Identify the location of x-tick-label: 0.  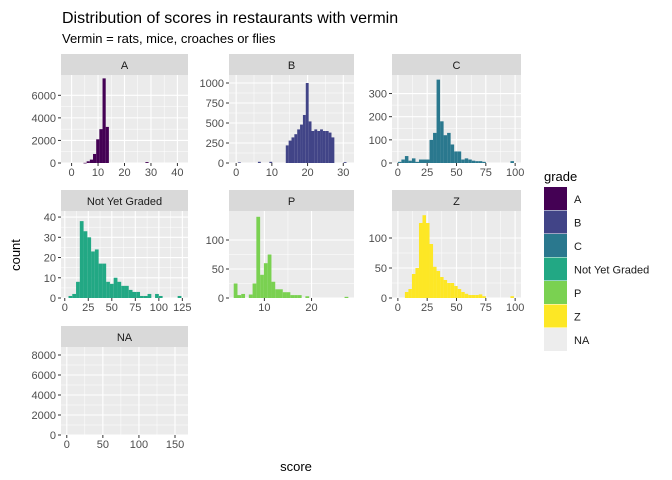
(65, 308).